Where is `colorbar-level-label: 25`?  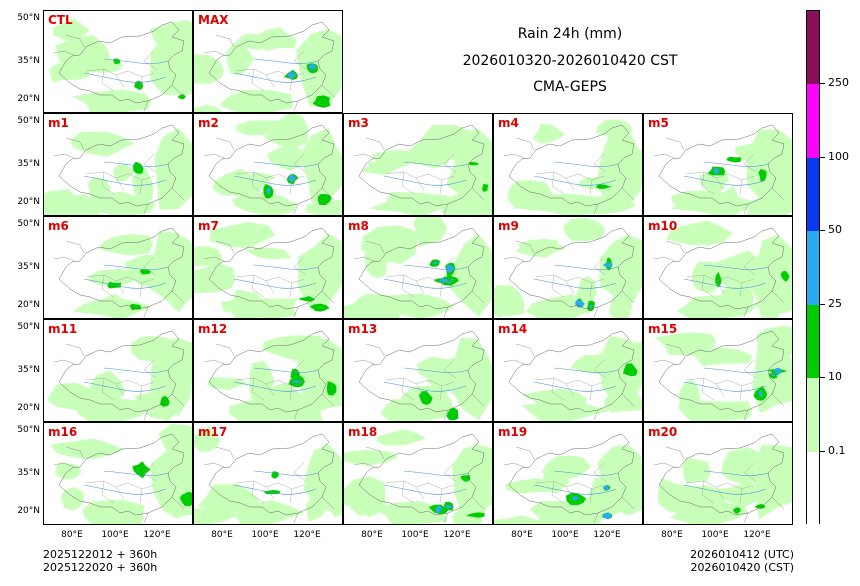 colorbar-level-label: 25 is located at coordinates (835, 303).